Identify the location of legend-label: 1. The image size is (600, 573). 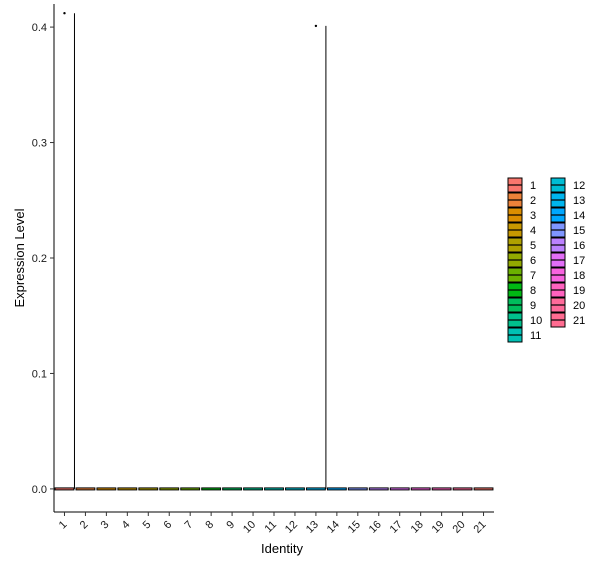
(533, 186).